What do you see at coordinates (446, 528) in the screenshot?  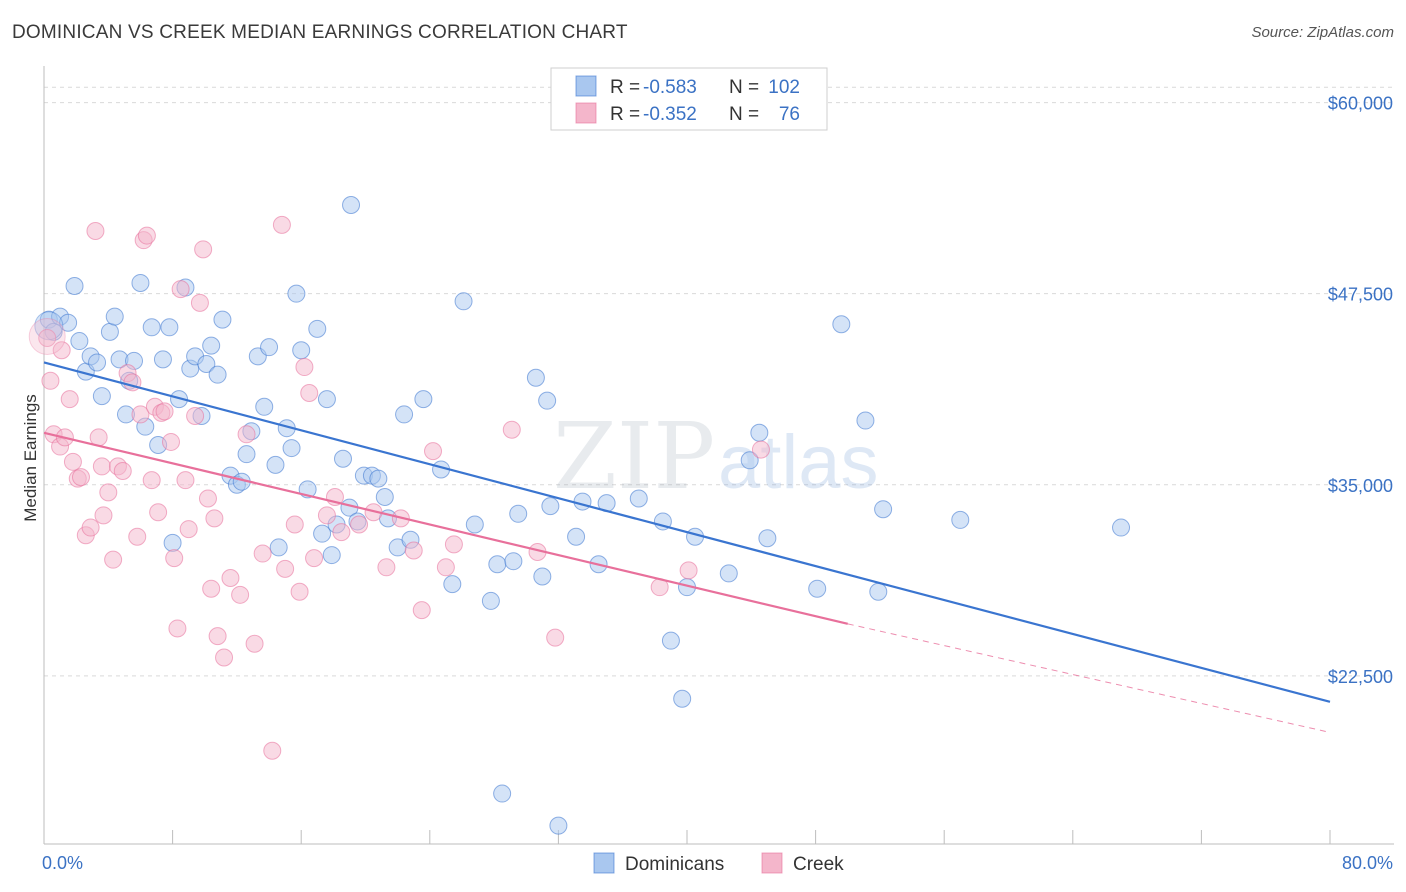 I see `trend-line-creek` at bounding box center [446, 528].